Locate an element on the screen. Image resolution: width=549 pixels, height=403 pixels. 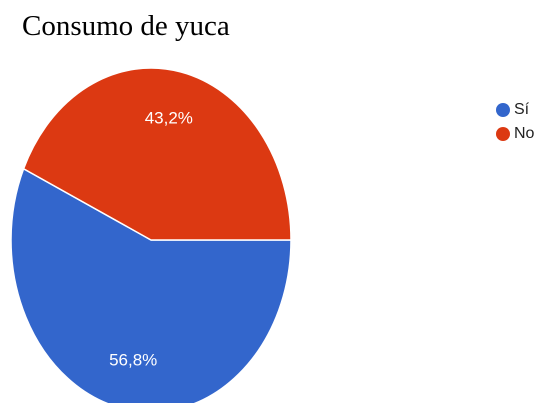
legend-item-no: No is located at coordinates (515, 134).